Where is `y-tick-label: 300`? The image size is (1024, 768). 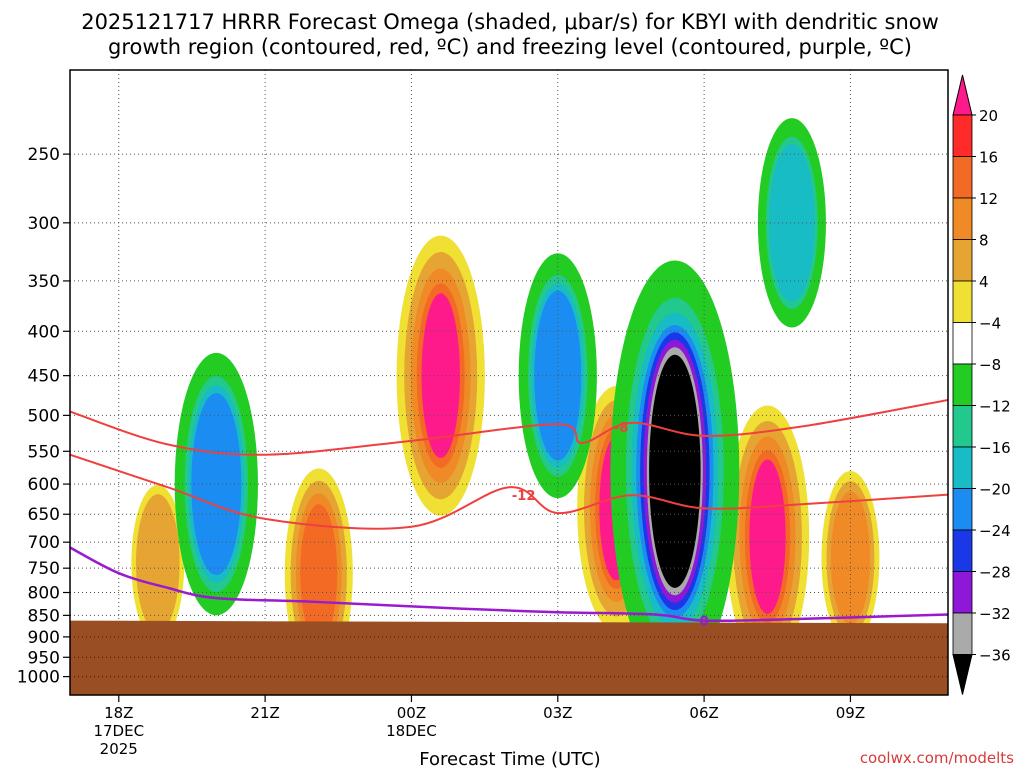 y-tick-label: 300 is located at coordinates (44, 224).